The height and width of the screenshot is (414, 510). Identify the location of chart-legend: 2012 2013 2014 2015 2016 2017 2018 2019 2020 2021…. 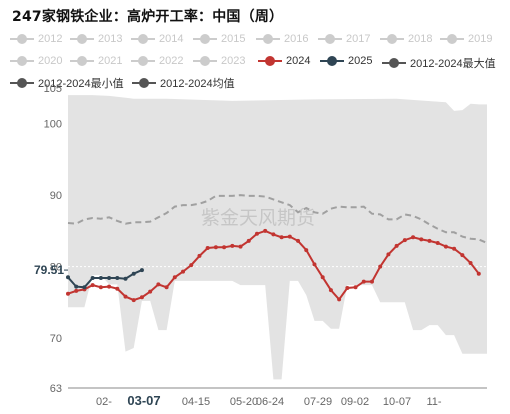
(255, 60).